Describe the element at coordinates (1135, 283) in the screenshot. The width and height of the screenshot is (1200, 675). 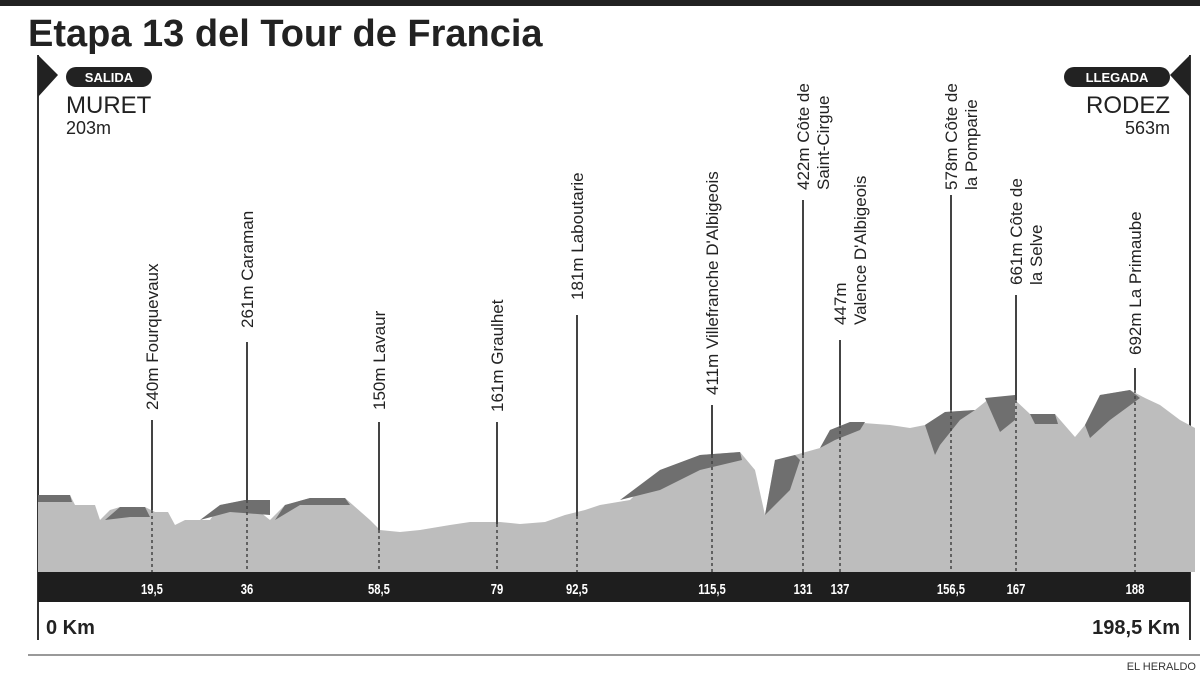
I see `waypoint-label: 692m La Primaube` at that location.